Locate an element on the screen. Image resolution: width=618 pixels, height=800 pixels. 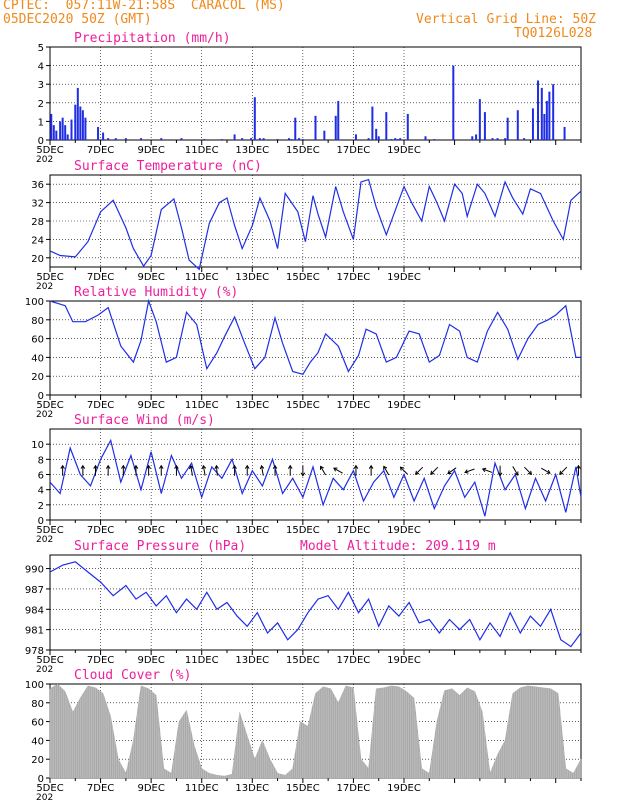
y-tick-label: 28 is located at coordinates (37, 222).